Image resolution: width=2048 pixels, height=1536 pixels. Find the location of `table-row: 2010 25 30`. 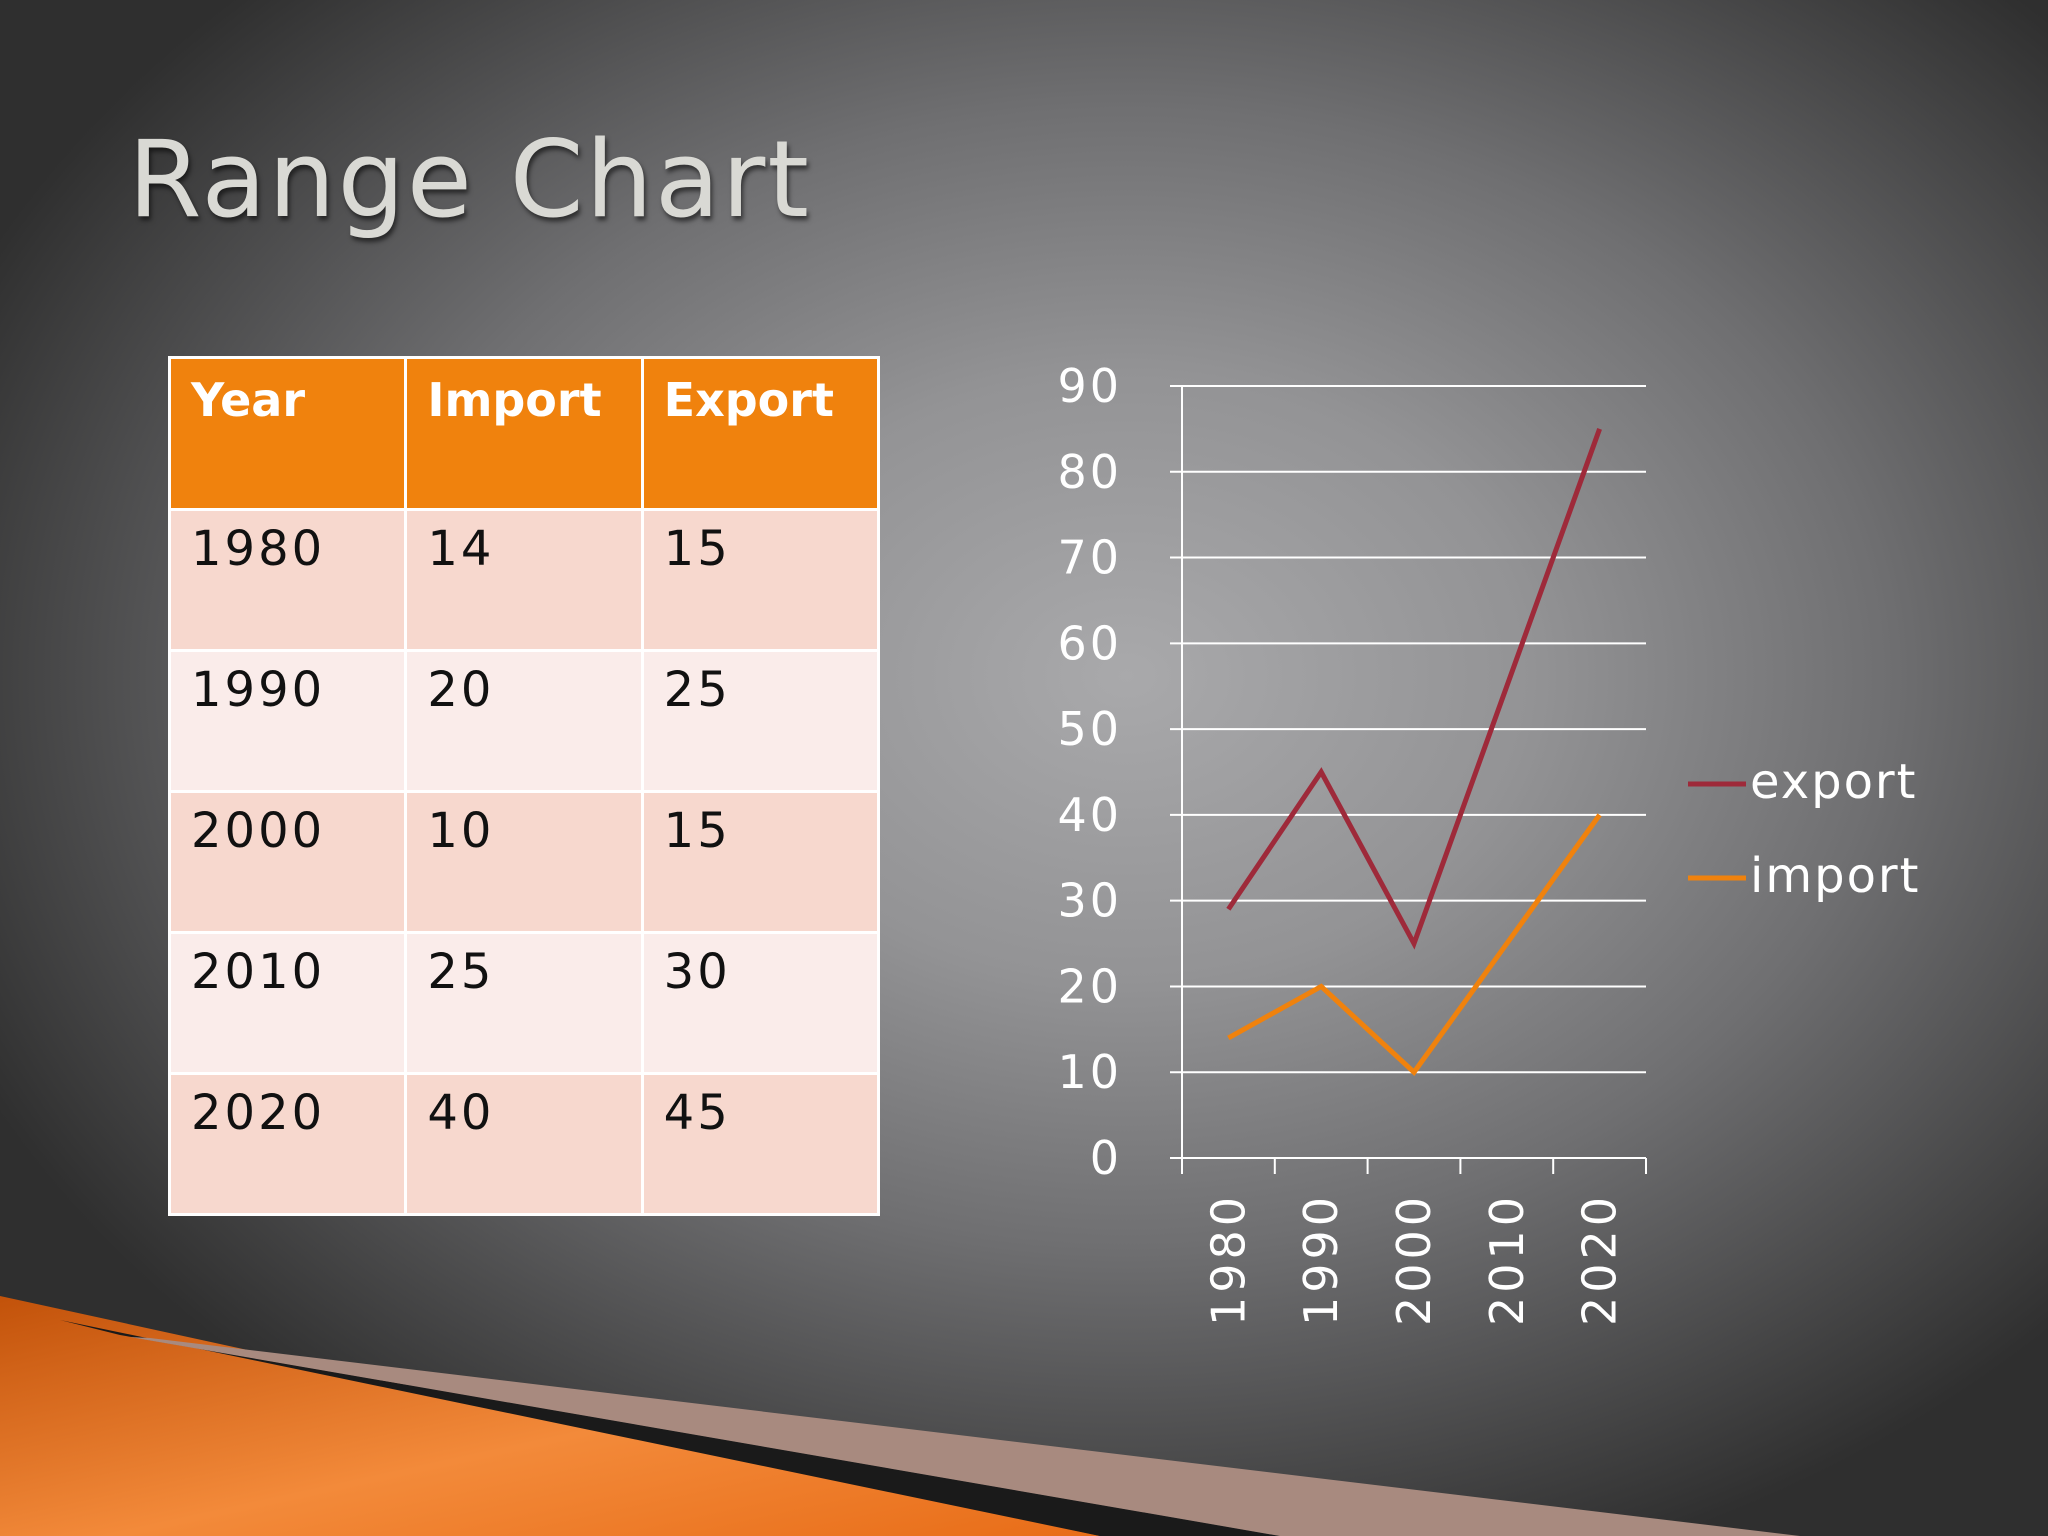

table-row: 2010 25 30 is located at coordinates (524, 1003).